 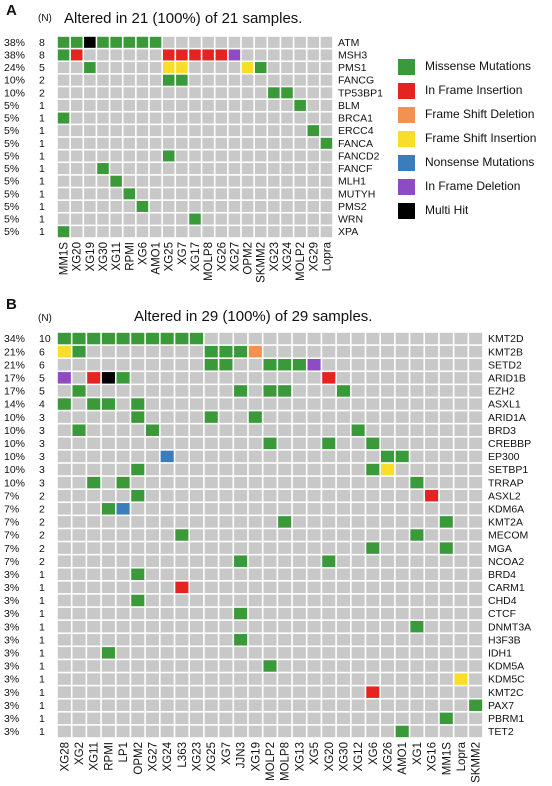 I want to click on gene-count-label: 6, so click(x=42, y=365).